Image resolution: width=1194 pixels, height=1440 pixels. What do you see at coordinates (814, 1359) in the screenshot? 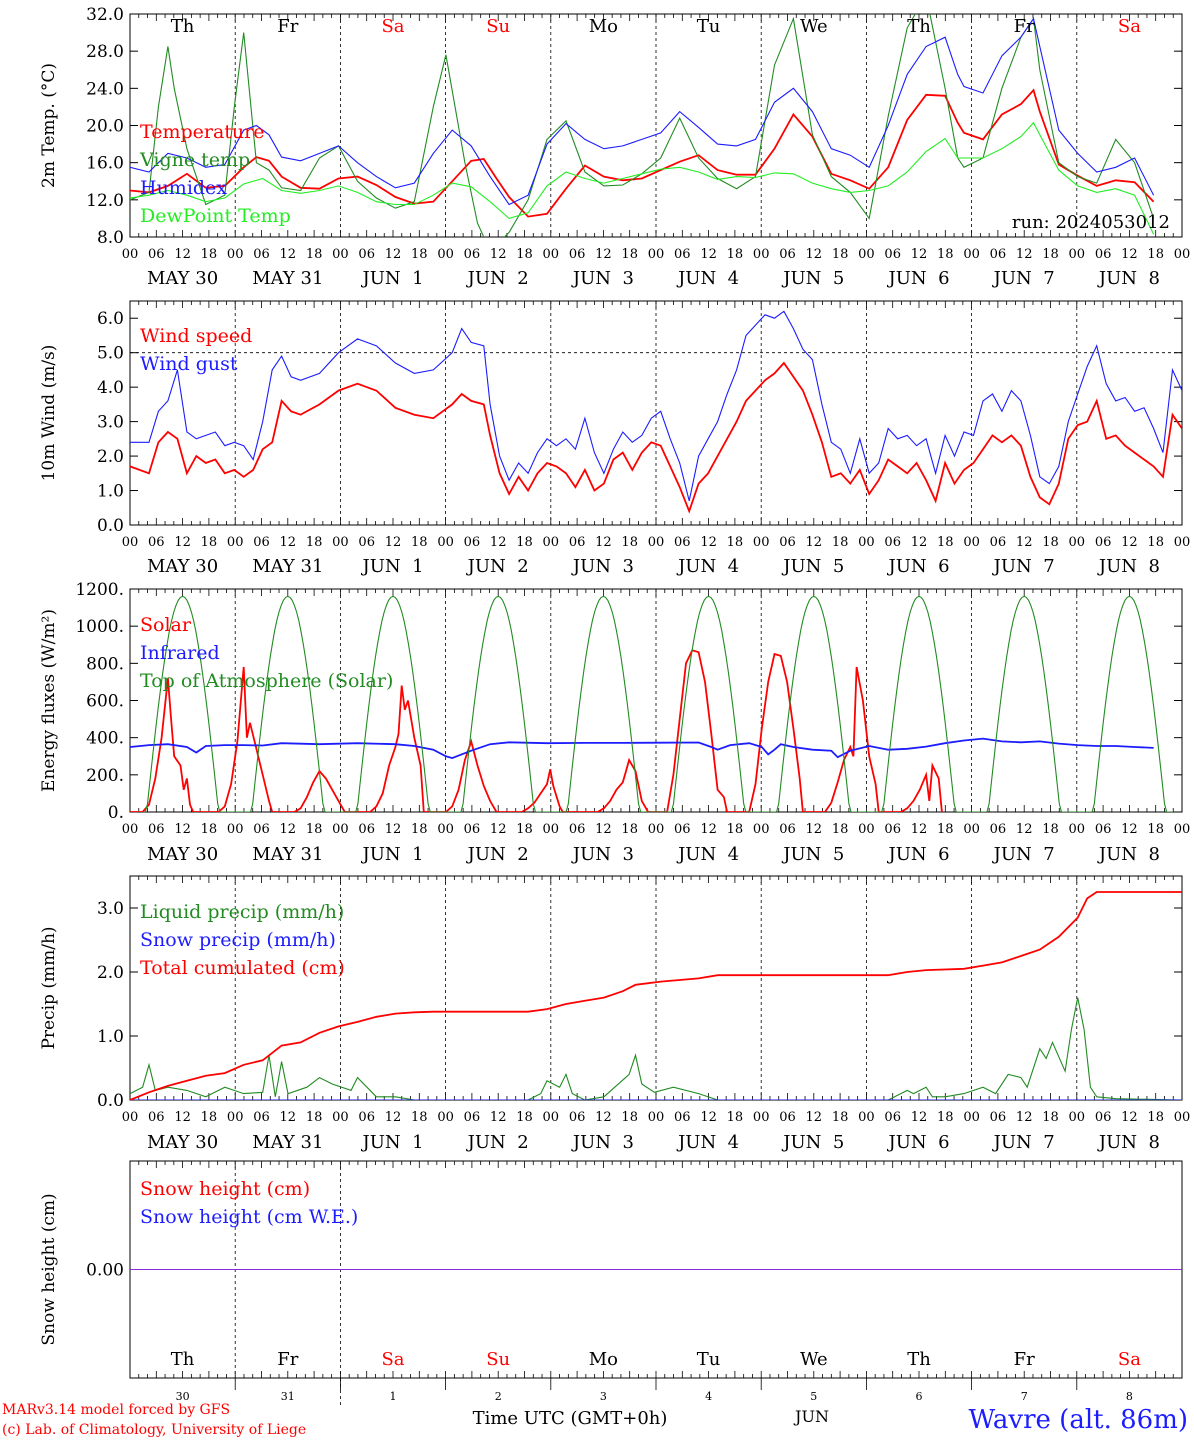
I see `day-name-bottom: We` at bounding box center [814, 1359].